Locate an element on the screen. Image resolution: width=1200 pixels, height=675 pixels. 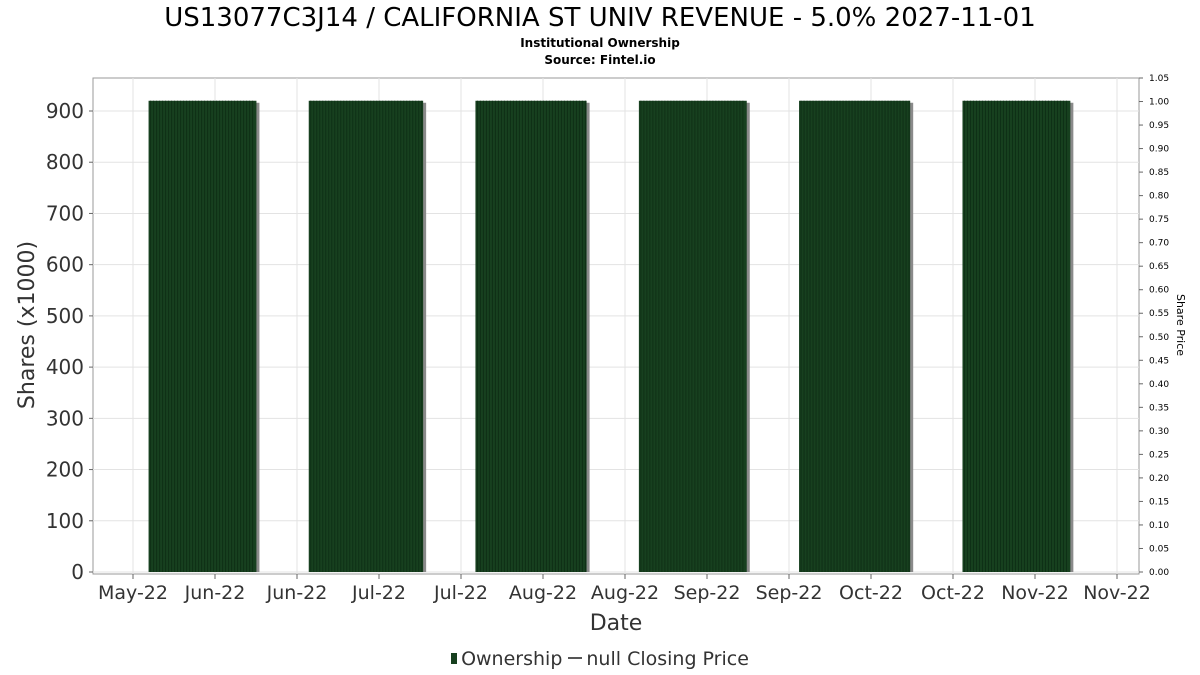
y2-tick-label: 0.15 is located at coordinates (1159, 502).